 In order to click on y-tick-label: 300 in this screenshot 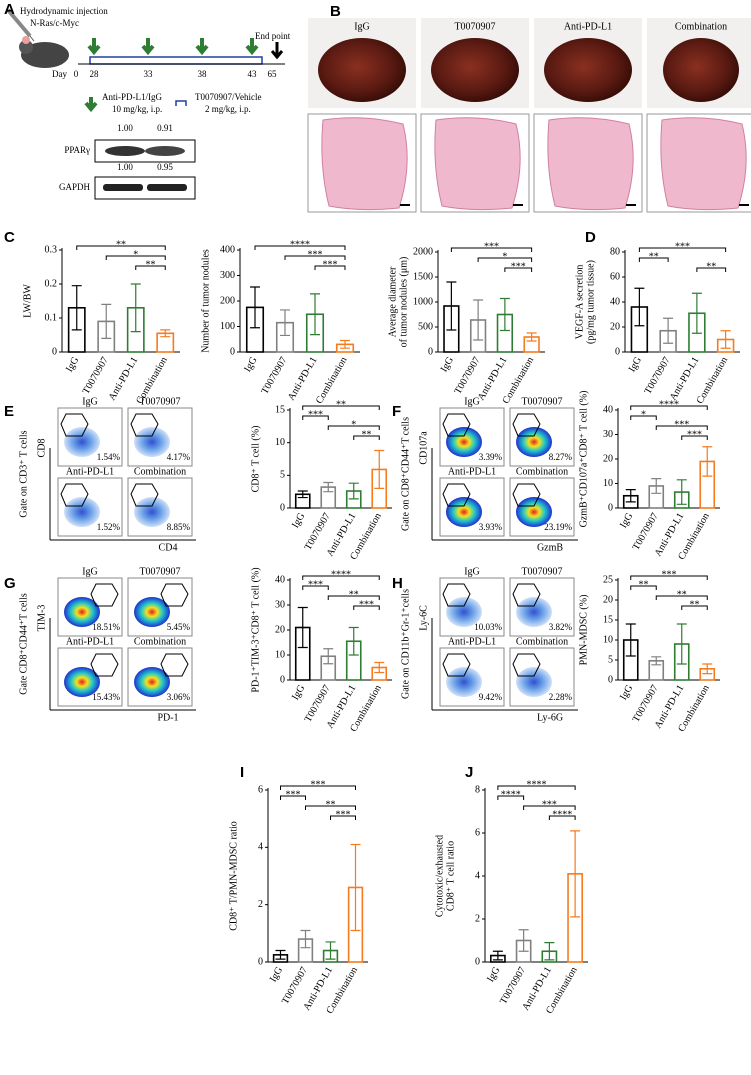, I will do `click(227, 275)`.